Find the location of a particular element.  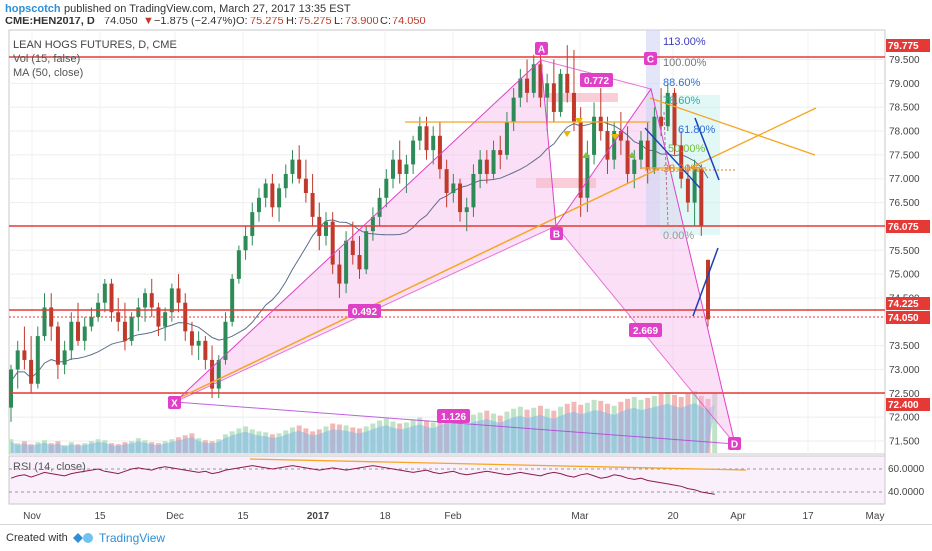

rsi-trendline is located at coordinates (498, 464).